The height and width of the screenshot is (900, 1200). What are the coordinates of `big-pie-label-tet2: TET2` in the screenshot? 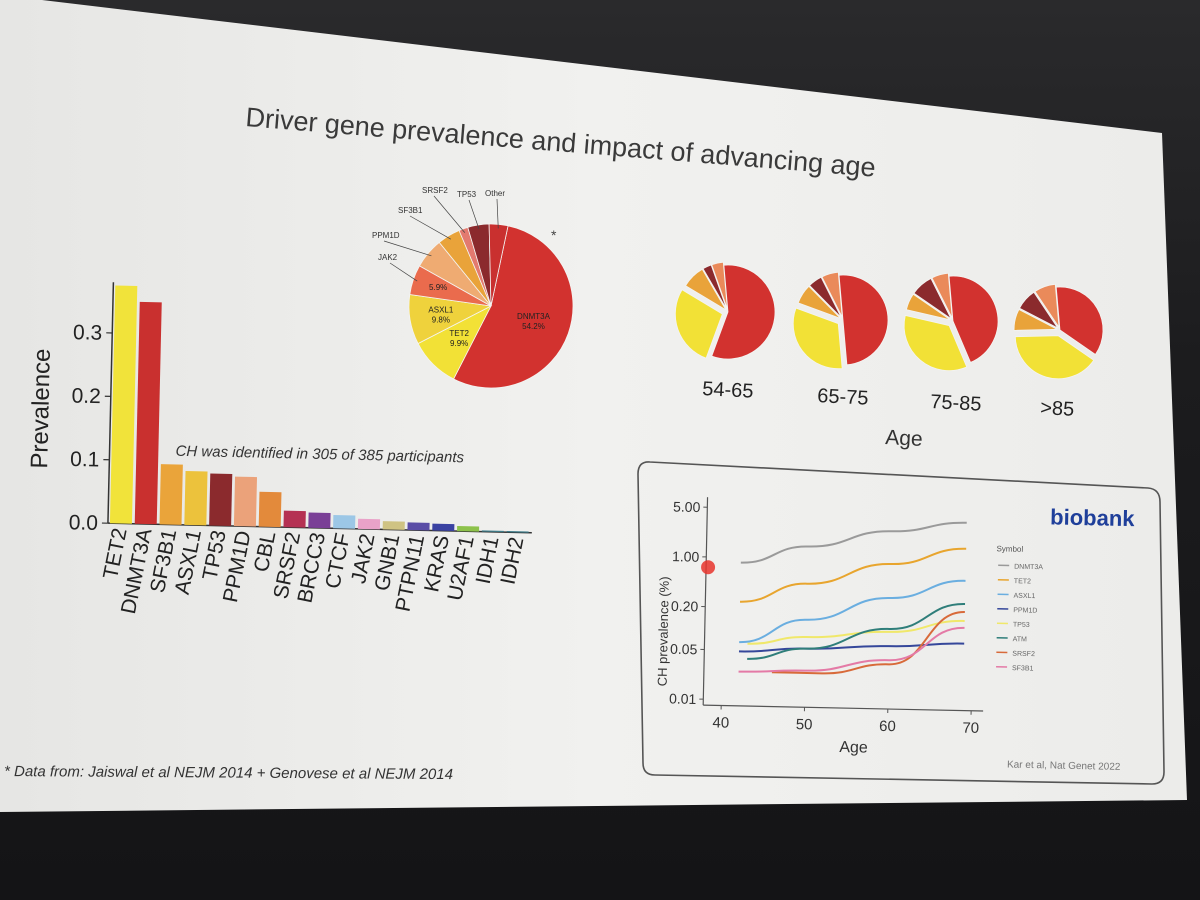 It's located at (459, 333).